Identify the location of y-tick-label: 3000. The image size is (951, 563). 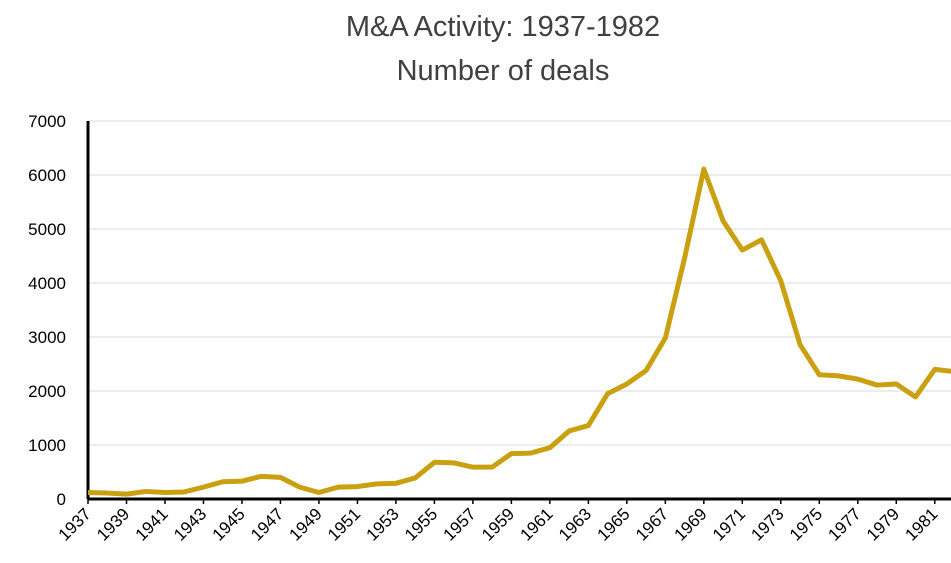
(47, 337).